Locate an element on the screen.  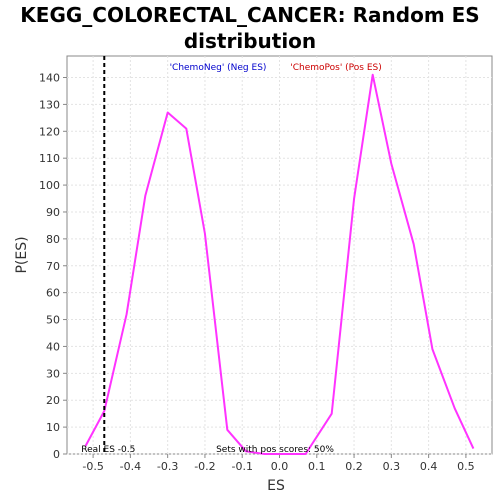
real-es-label: Real ES -0.5 is located at coordinates (108, 450).